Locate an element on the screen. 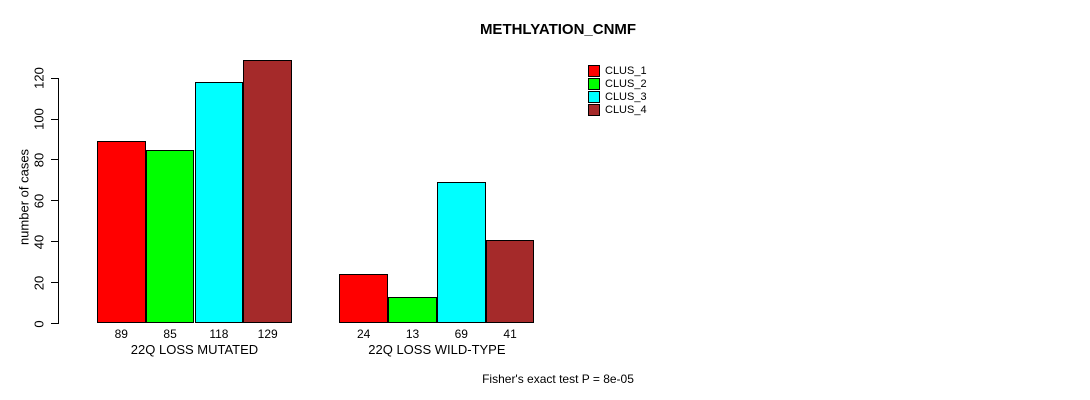 Image resolution: width=1090 pixels, height=400 pixels. bar-value-label: 85 is located at coordinates (170, 334).